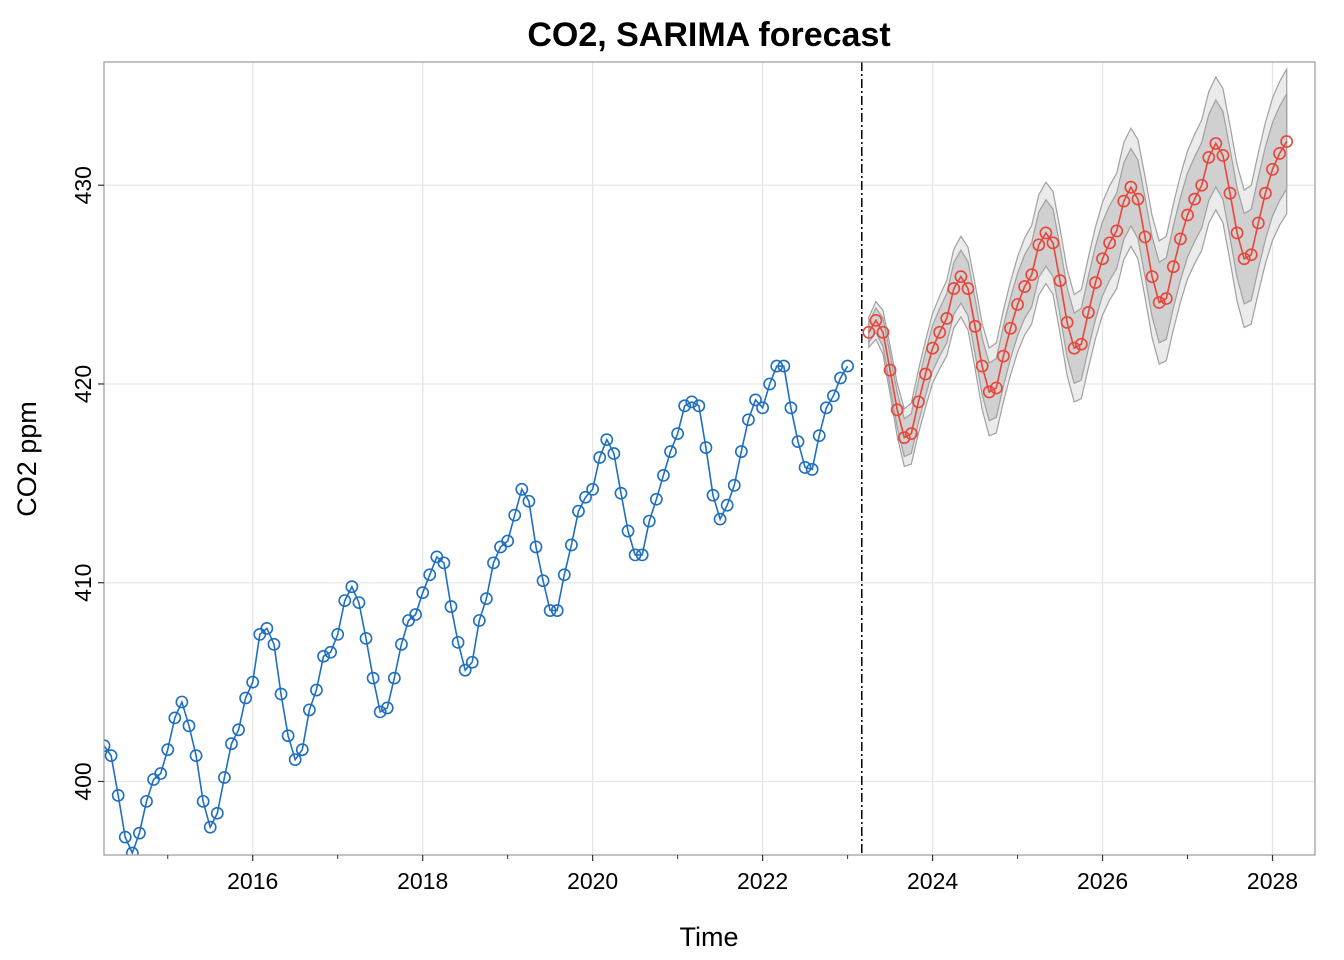  I want to click on x-tick-label-2024: 2024, so click(932, 881).